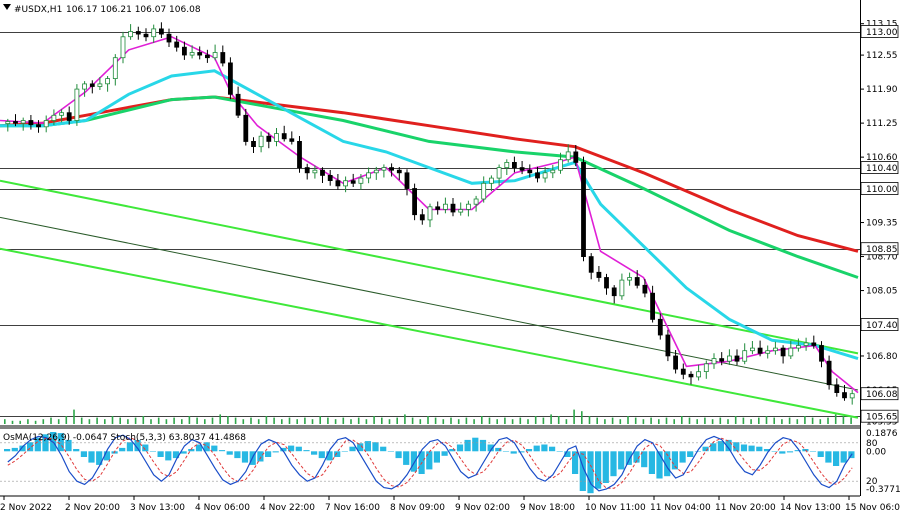  I want to click on level-label-110-40: 110.40, so click(879, 167).